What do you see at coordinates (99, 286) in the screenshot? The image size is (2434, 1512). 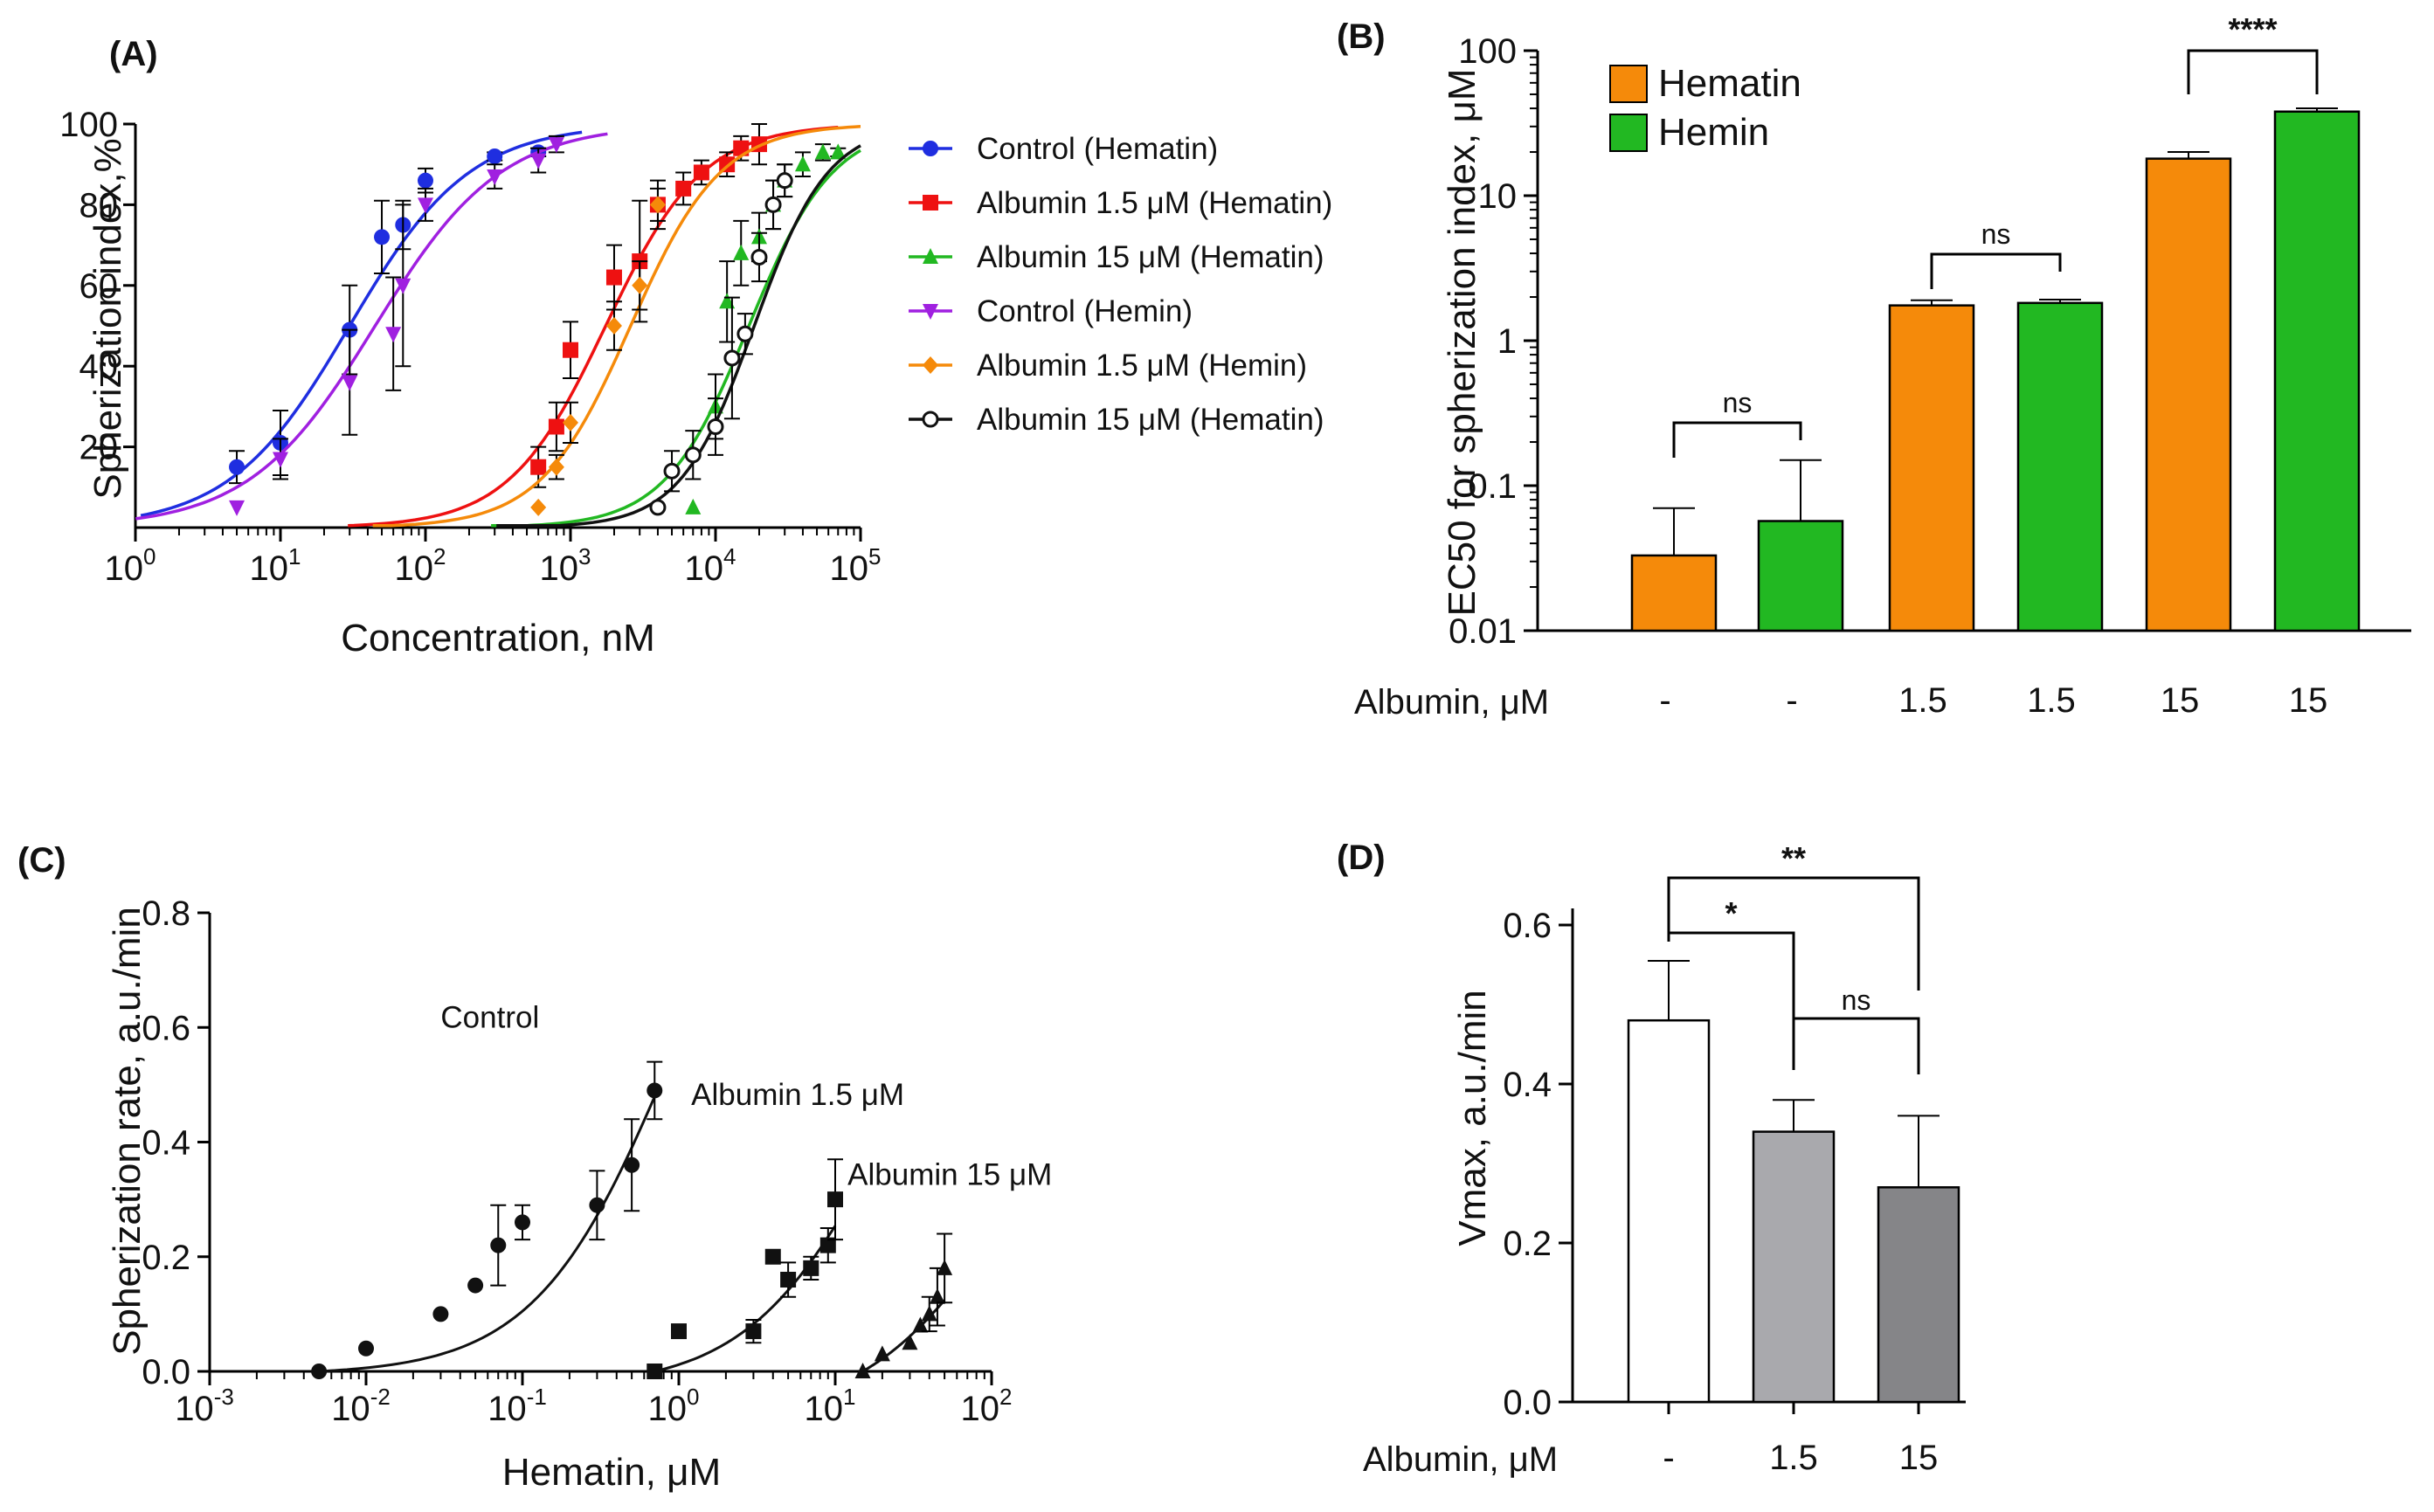 I see `panel-a-y-tick-label: 60` at bounding box center [99, 286].